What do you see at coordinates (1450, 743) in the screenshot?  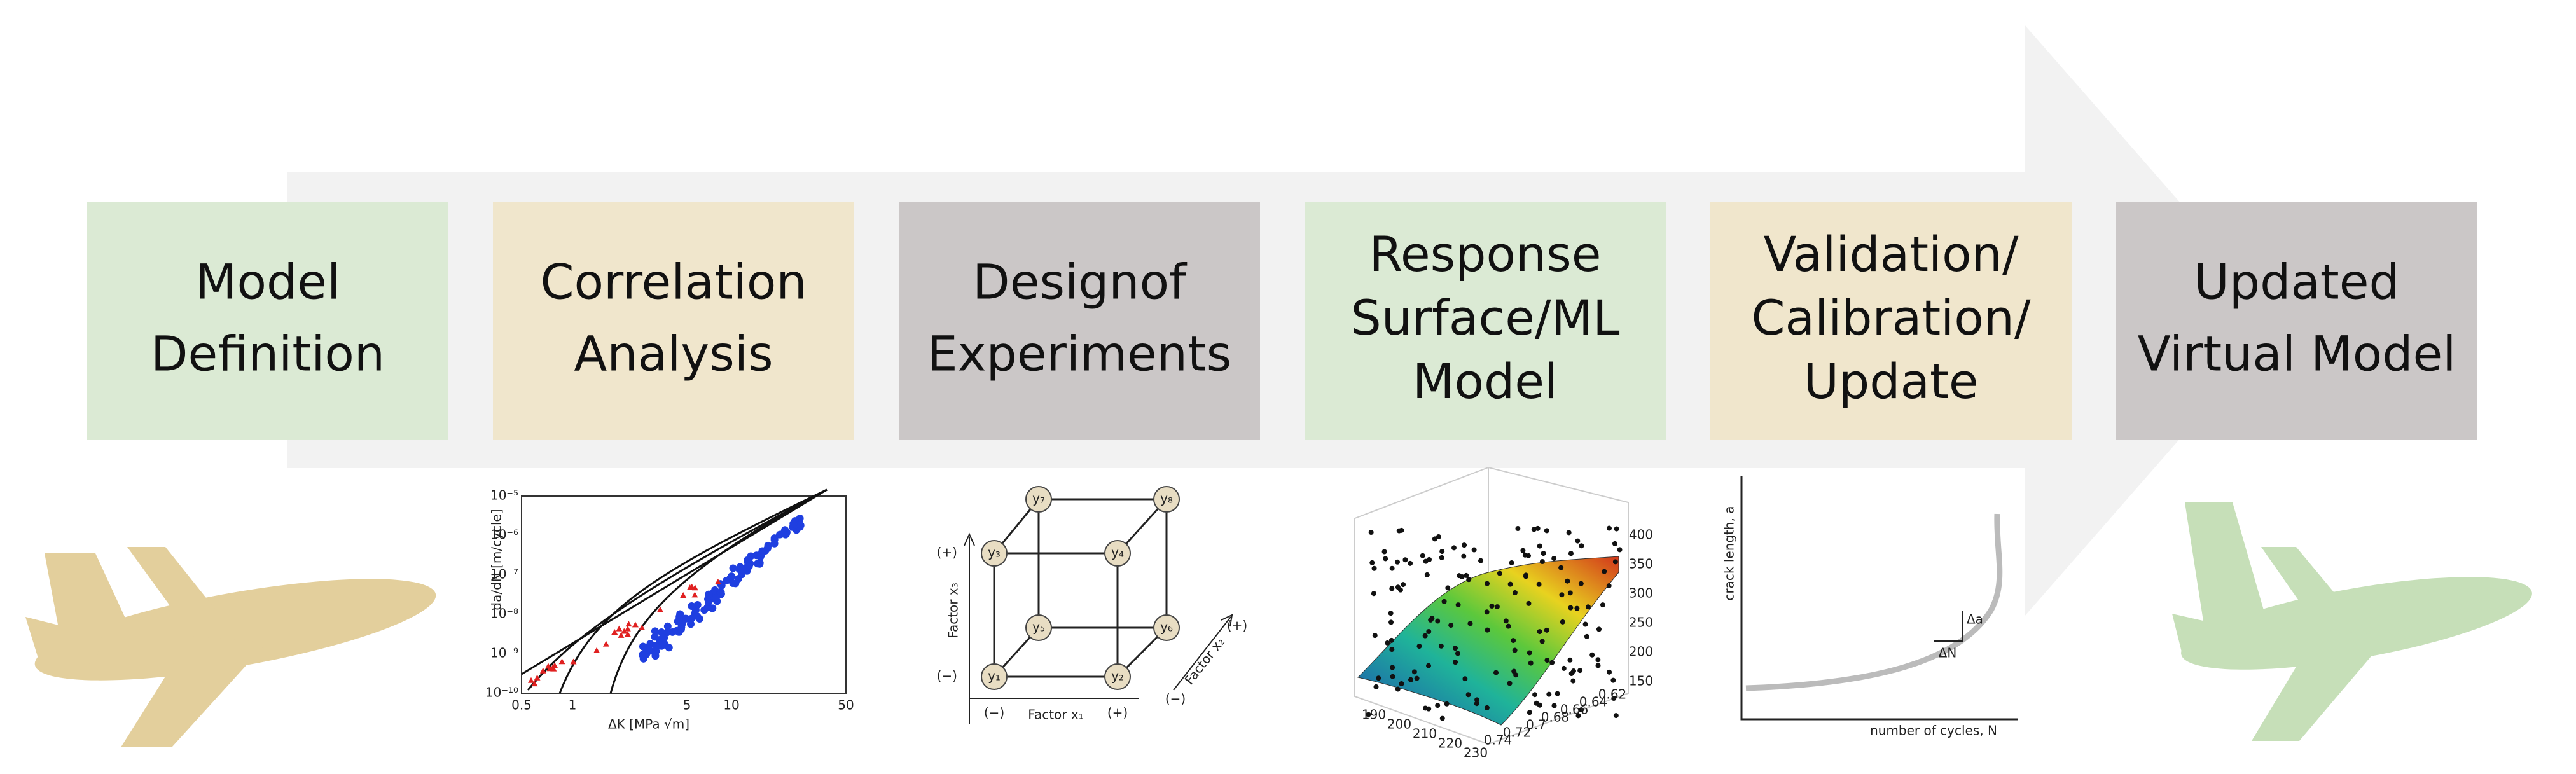 I see `x-tick-label: 220` at bounding box center [1450, 743].